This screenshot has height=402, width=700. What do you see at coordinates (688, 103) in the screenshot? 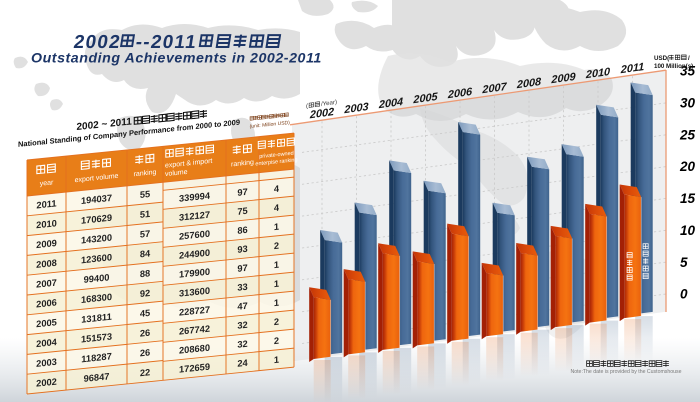
I see `svg-text: 30` at bounding box center [688, 103].